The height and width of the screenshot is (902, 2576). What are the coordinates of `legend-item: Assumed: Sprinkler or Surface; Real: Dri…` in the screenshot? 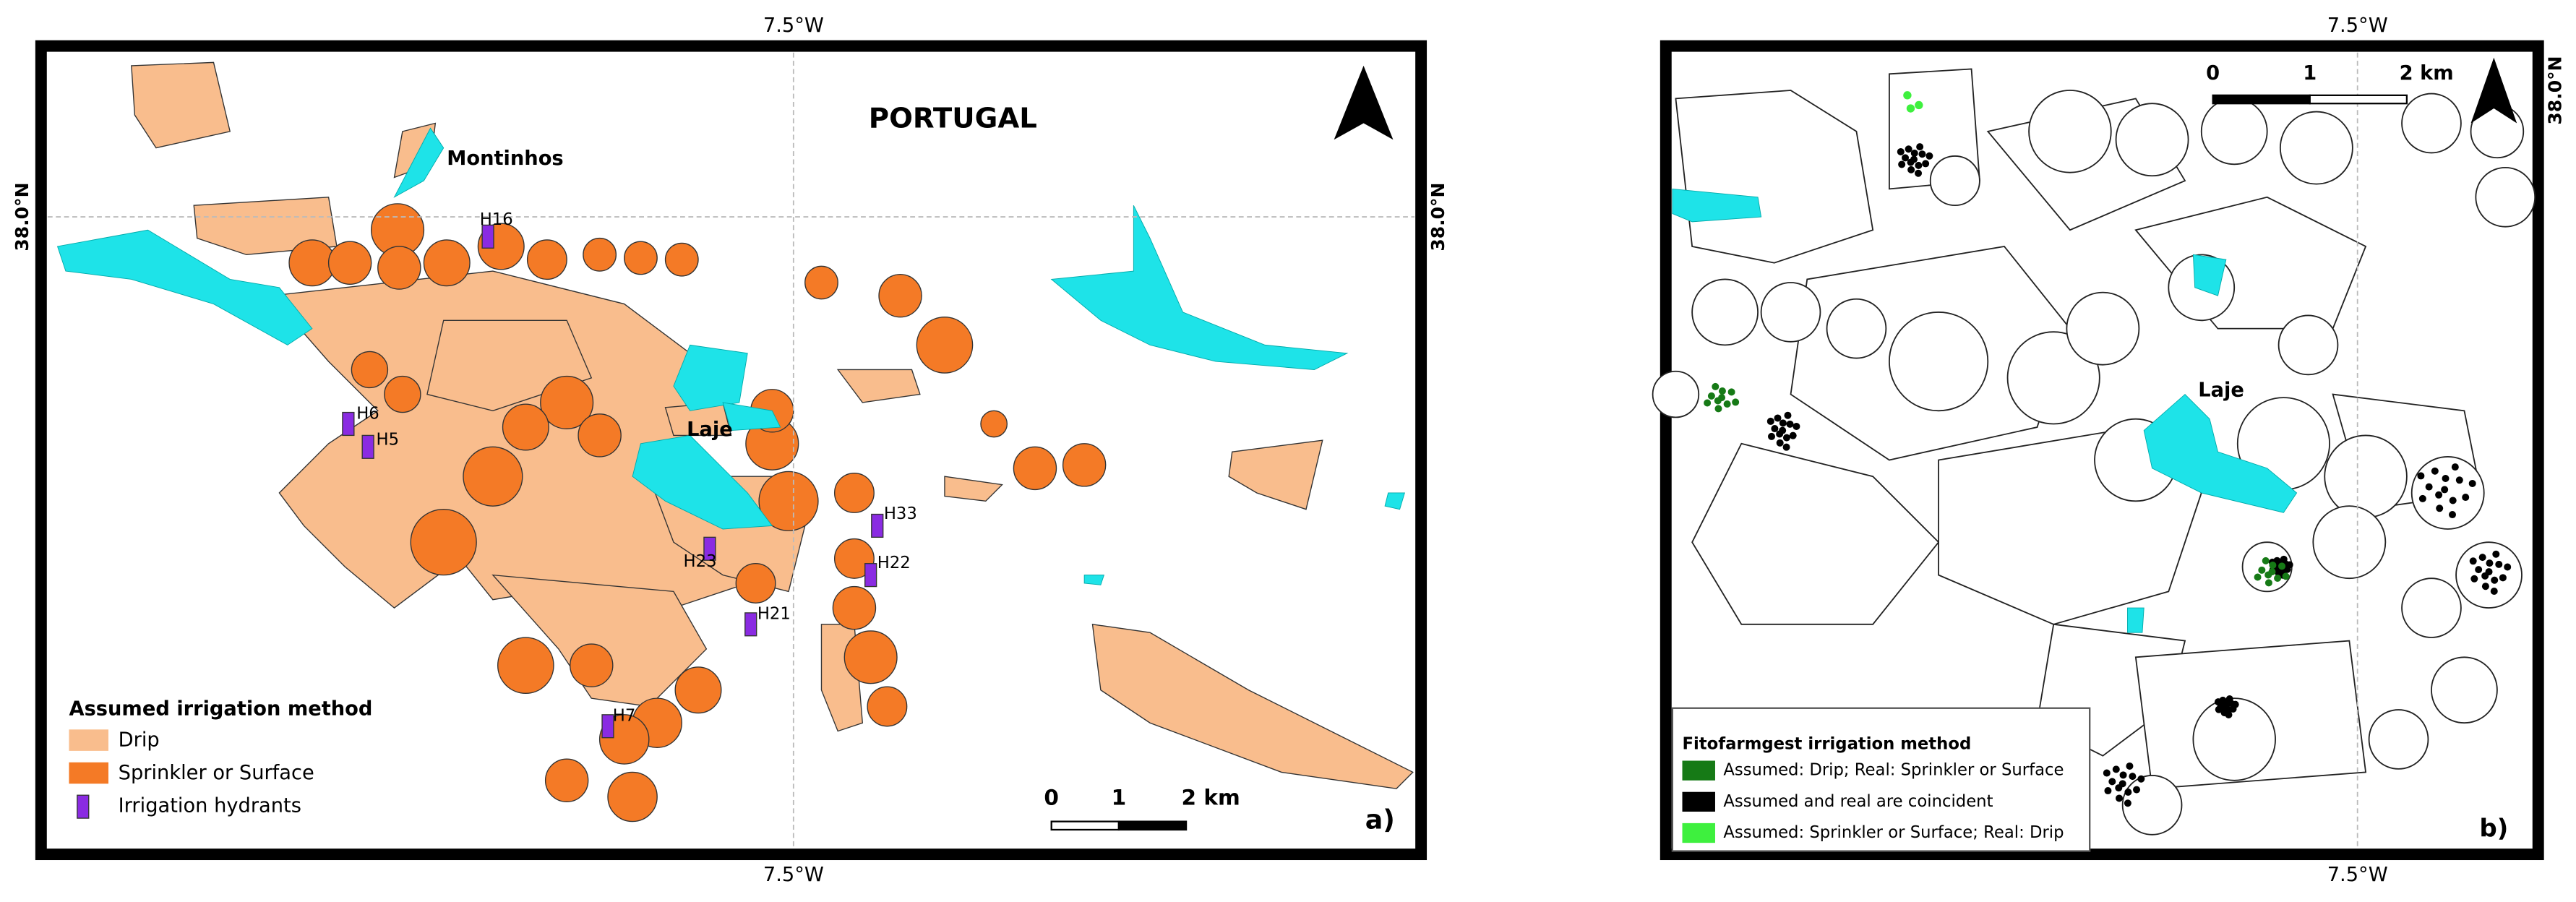 It's located at (1894, 832).